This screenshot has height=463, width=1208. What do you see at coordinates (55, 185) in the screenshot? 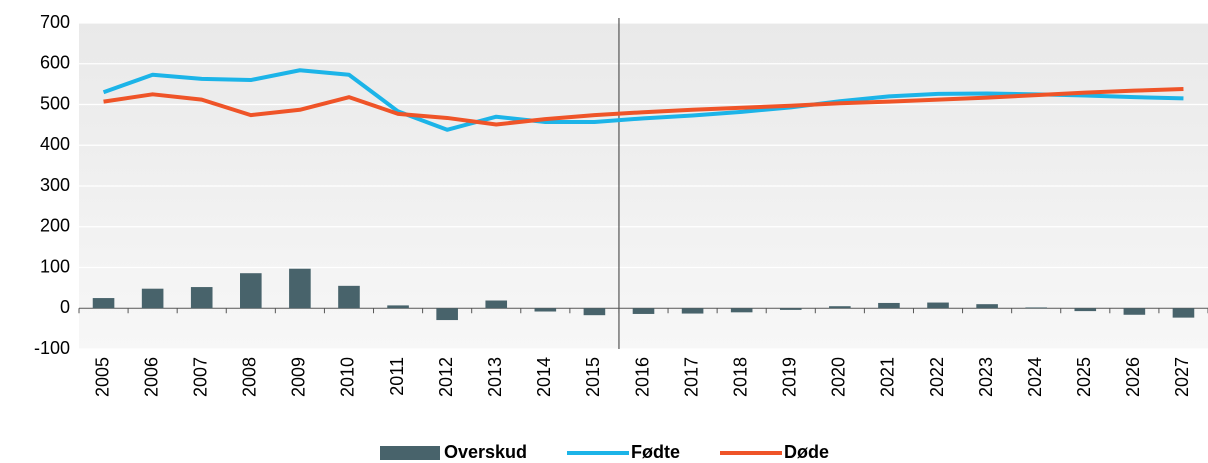
I see `y-tick-label: 300` at bounding box center [55, 185].